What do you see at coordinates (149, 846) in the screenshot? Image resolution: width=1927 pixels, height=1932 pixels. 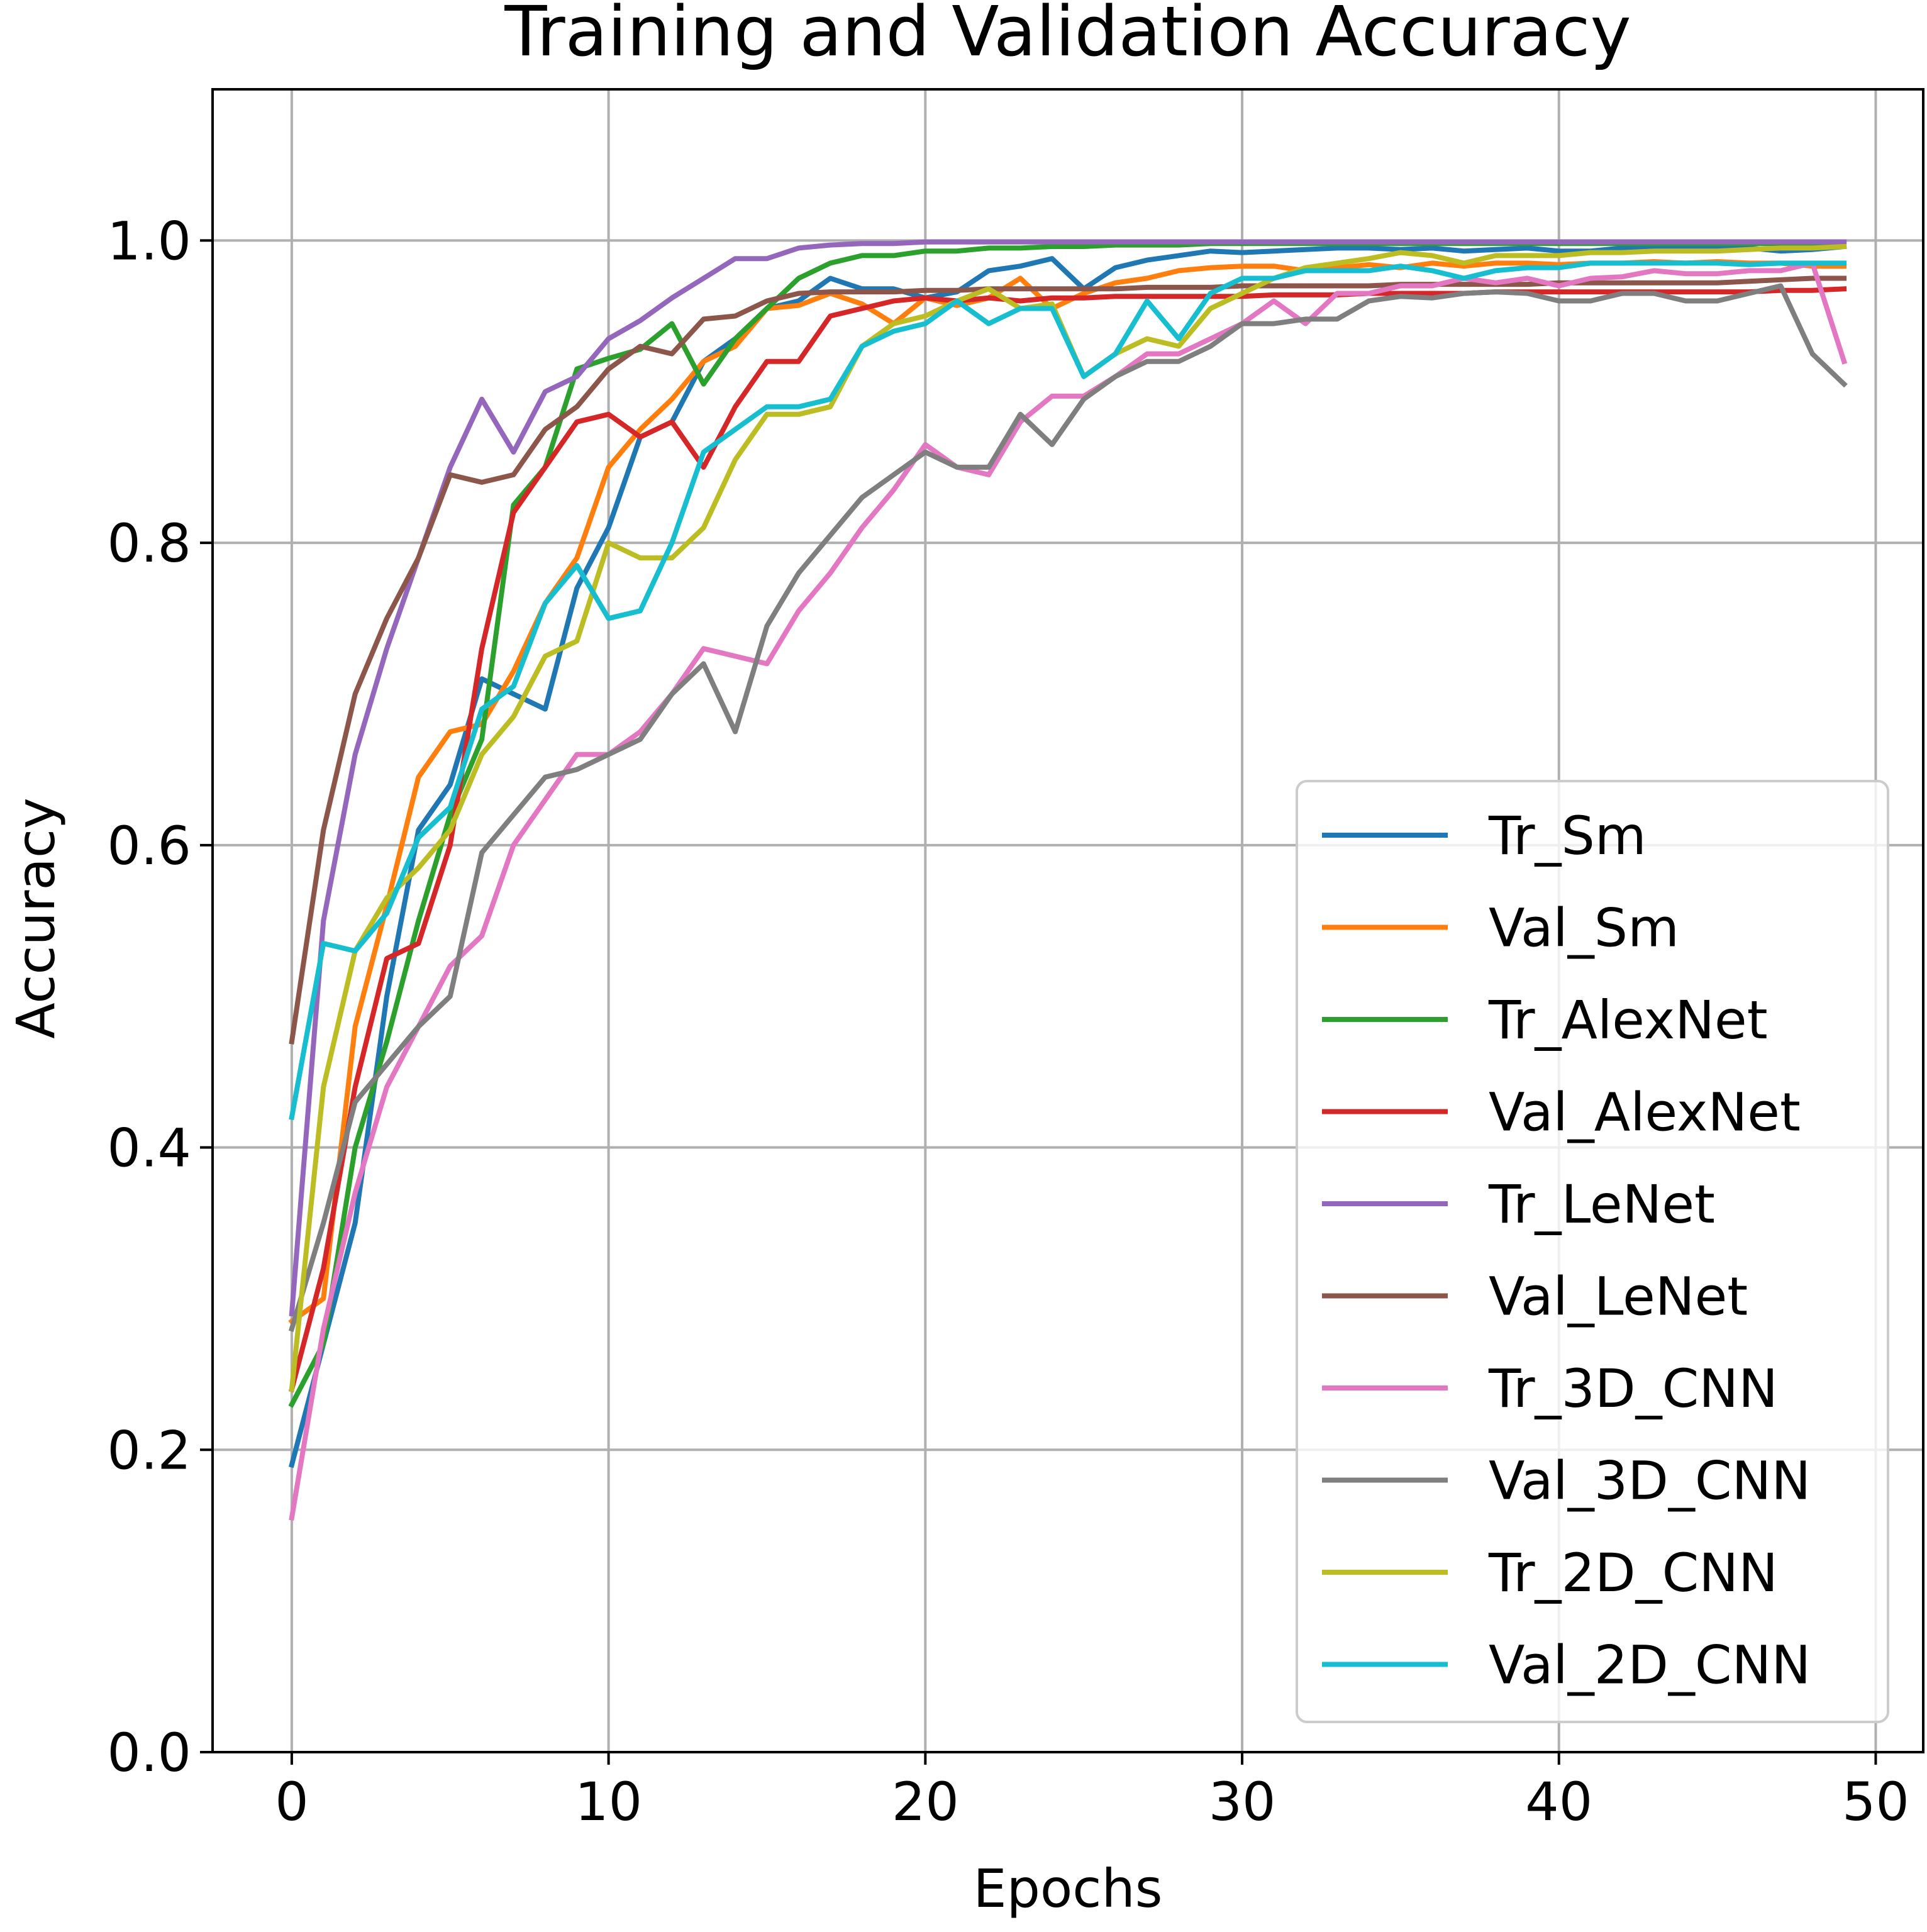 I see `y-tick-label: 0.6` at bounding box center [149, 846].